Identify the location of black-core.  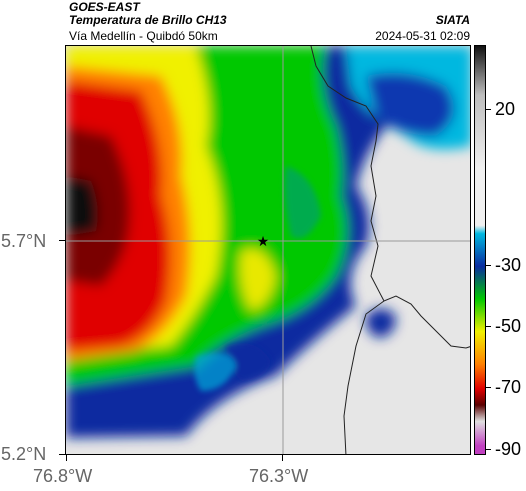
(82, 206).